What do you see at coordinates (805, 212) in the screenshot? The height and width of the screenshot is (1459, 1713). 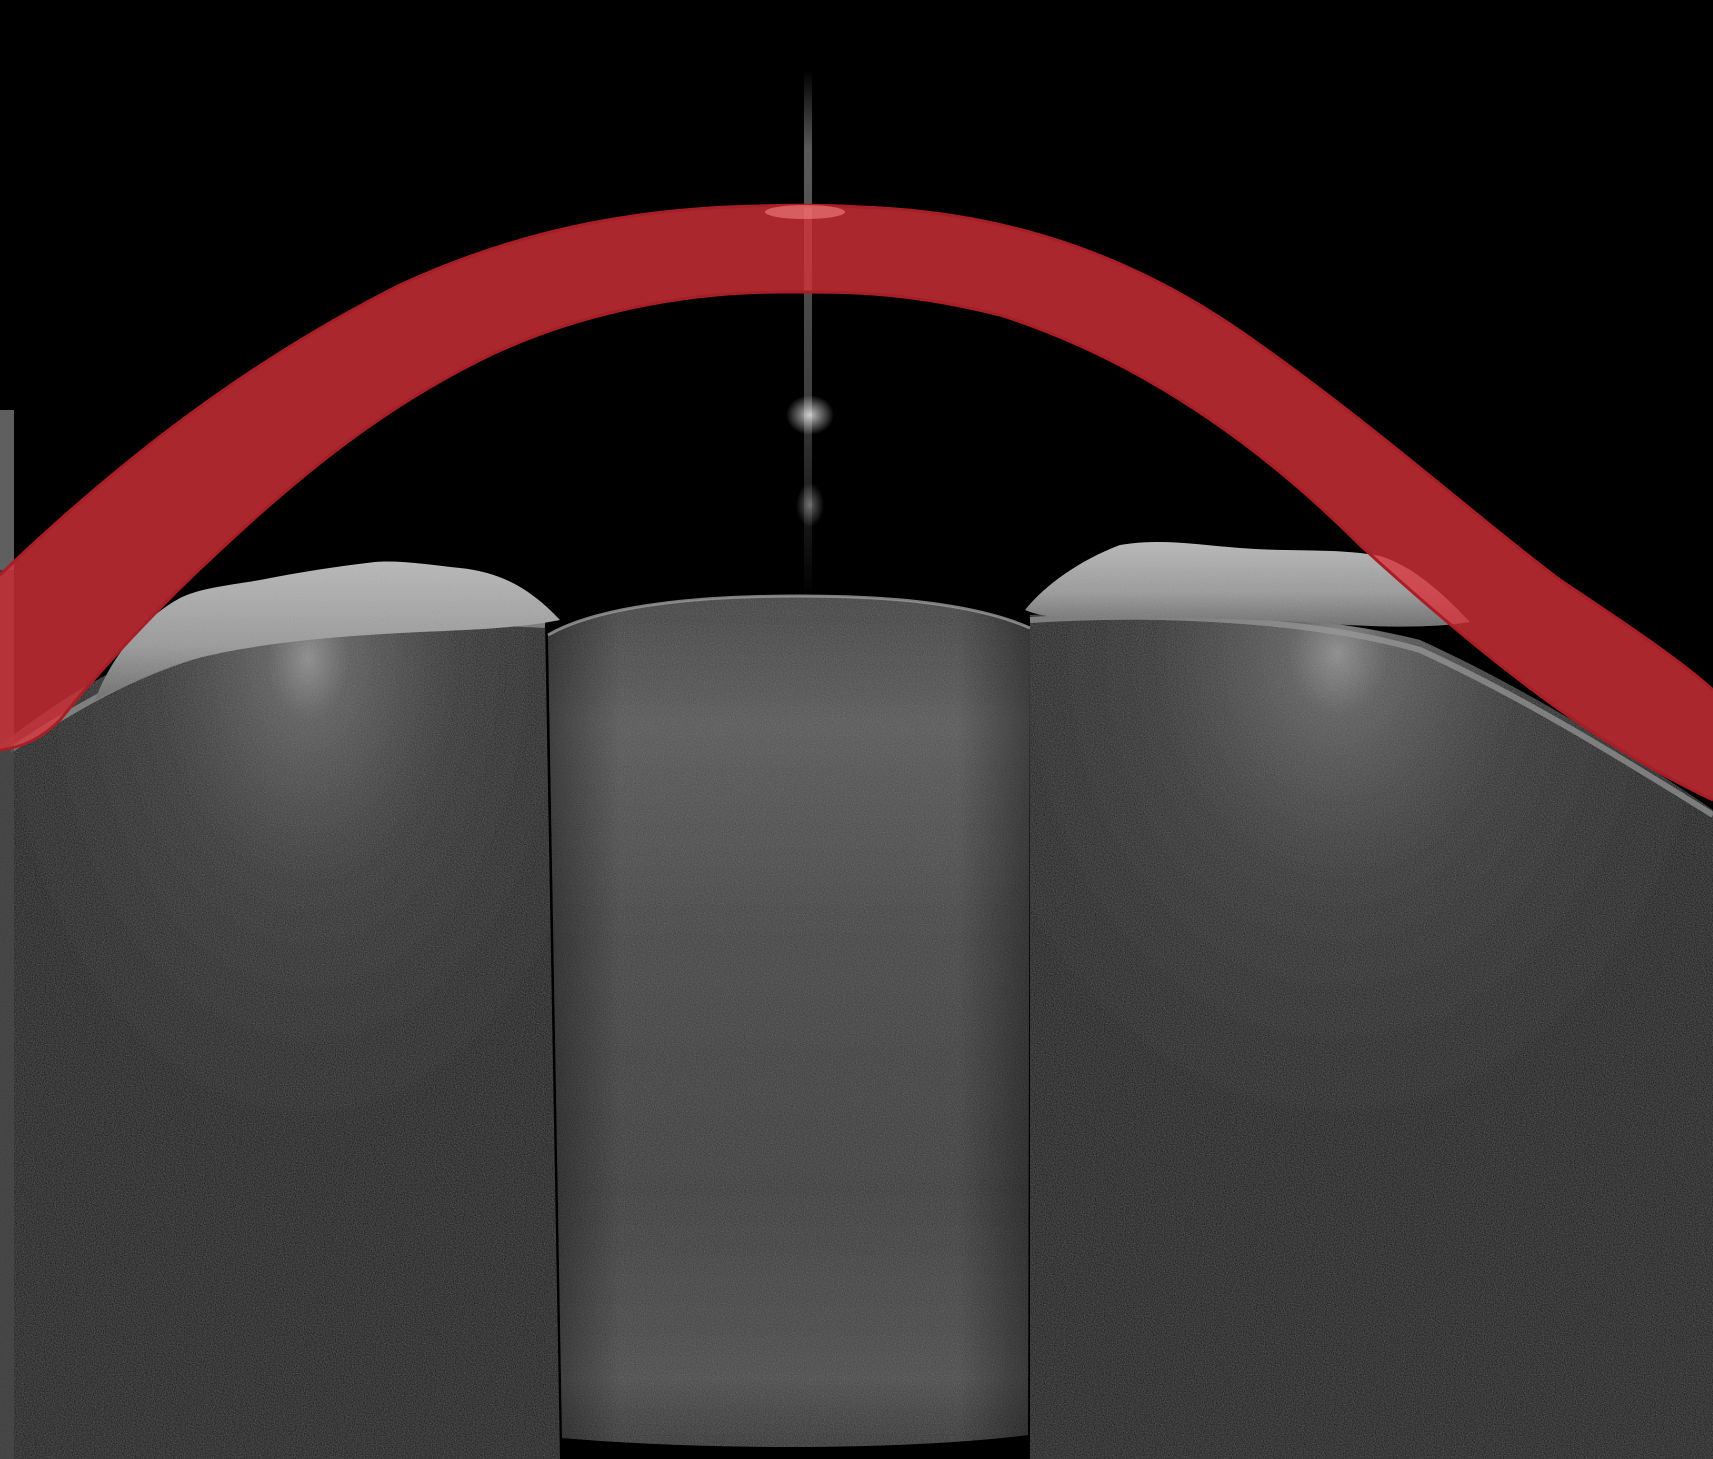 I see `cornea-apex-highlight` at bounding box center [805, 212].